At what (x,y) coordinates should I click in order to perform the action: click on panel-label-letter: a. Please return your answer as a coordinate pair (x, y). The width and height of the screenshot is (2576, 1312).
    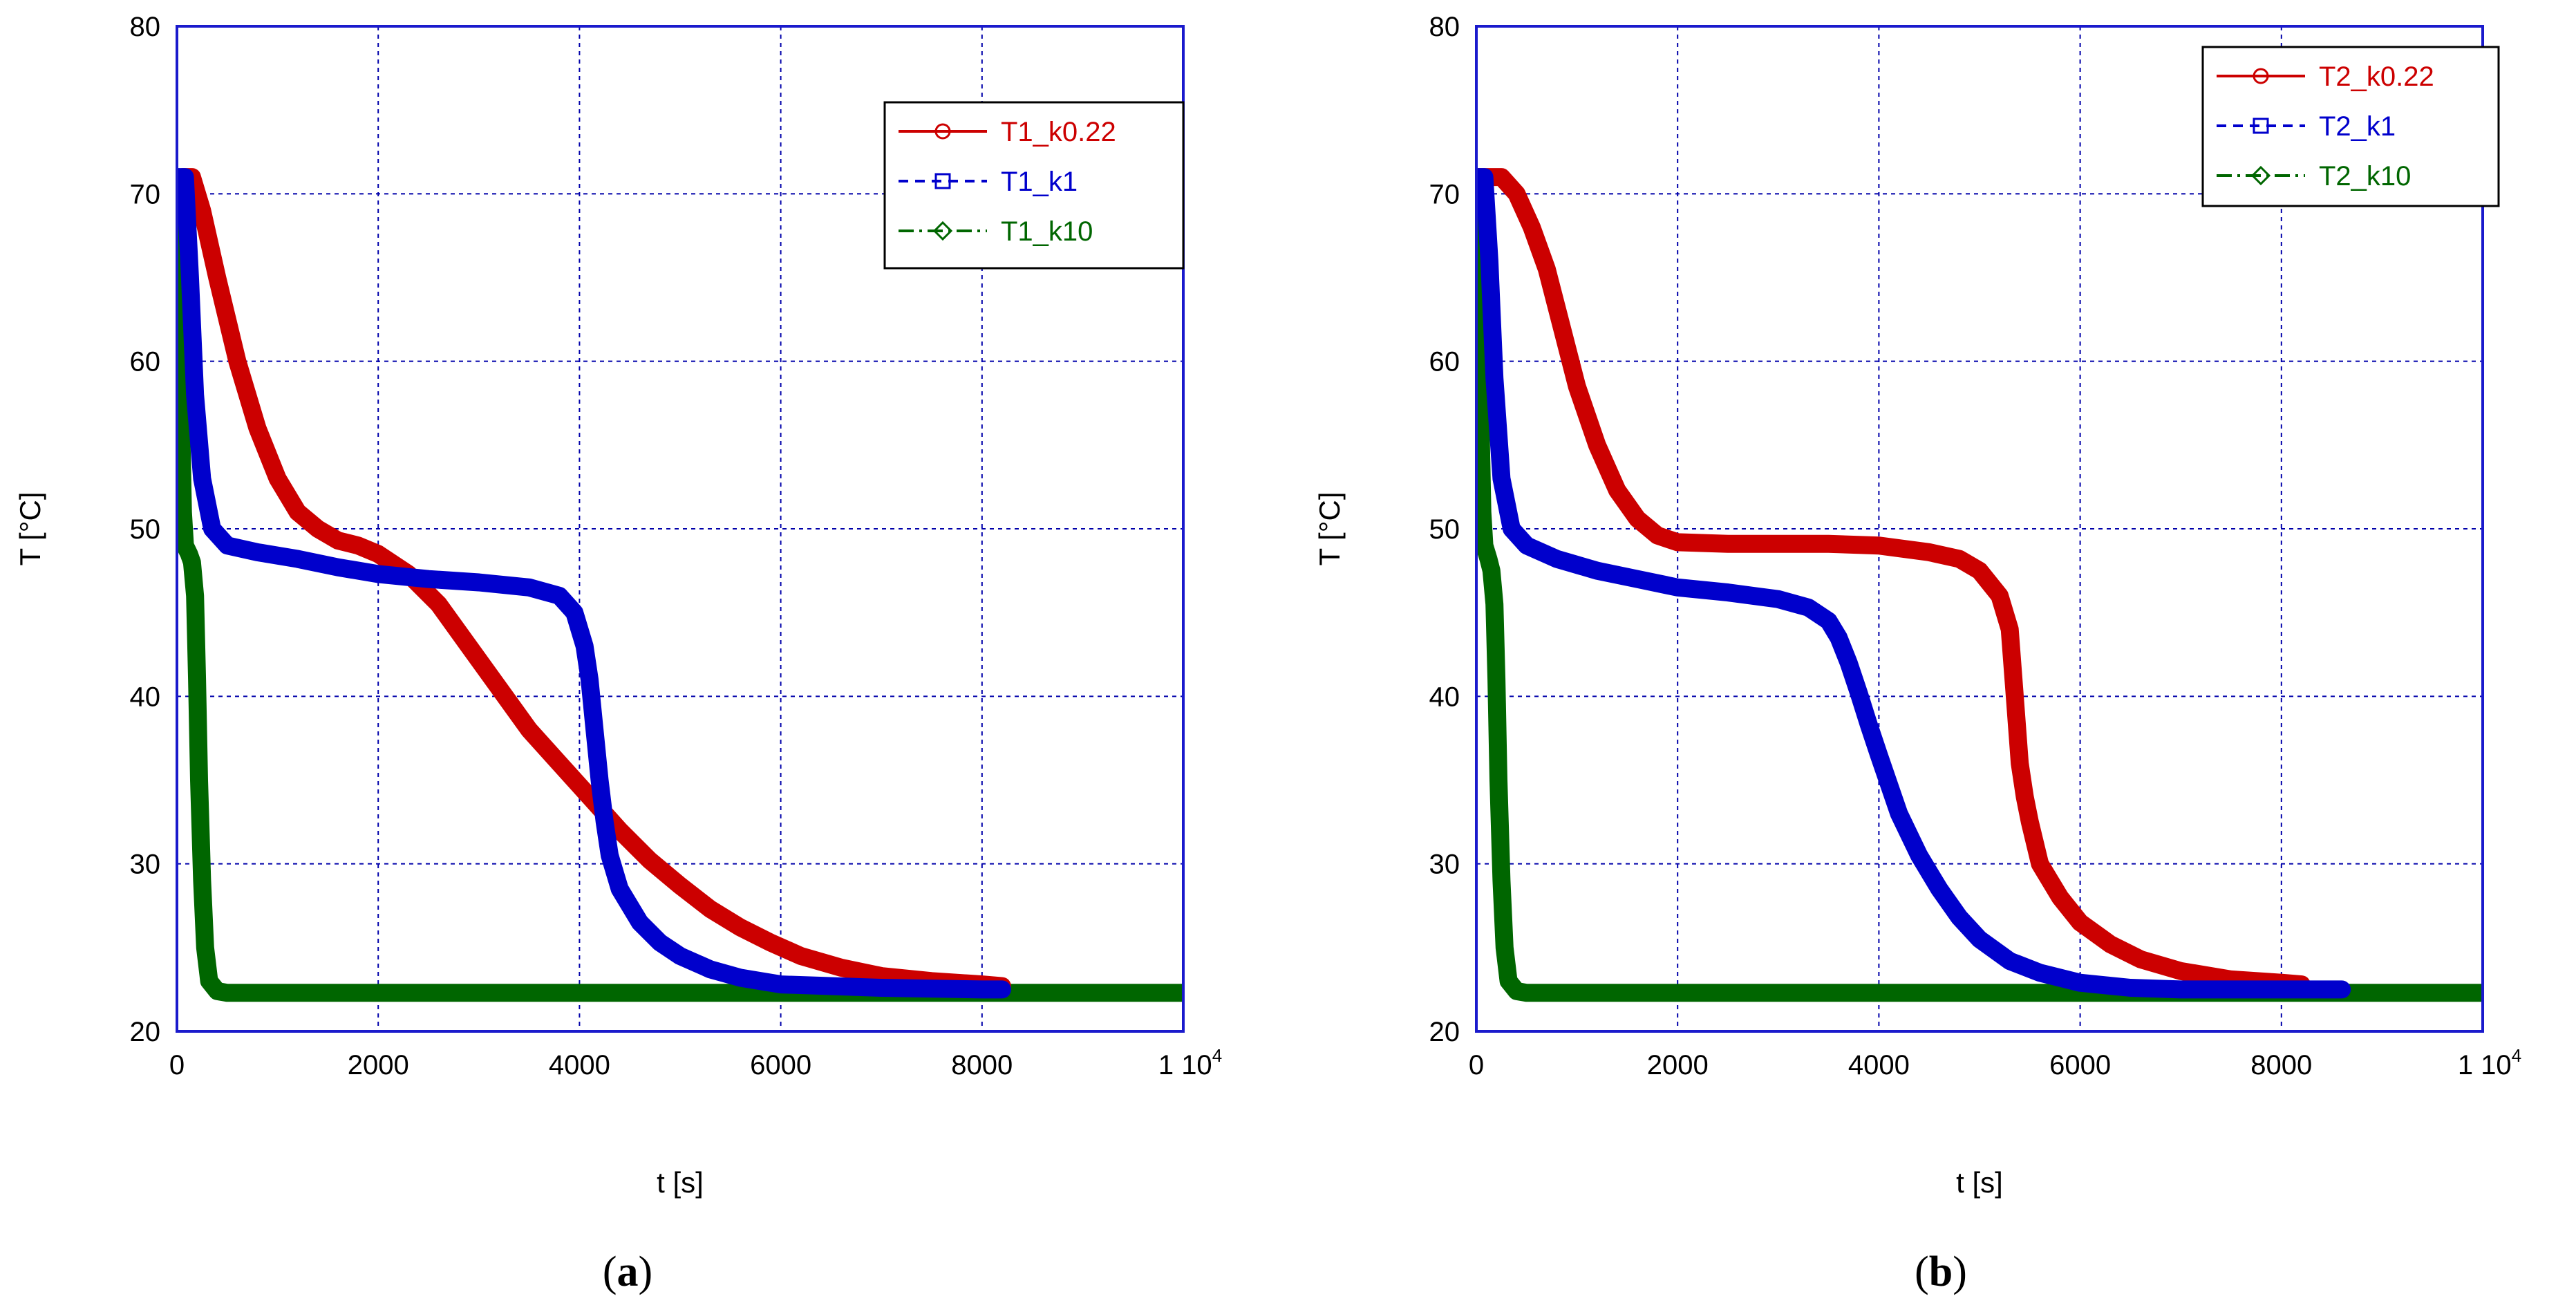
    Looking at the image, I should click on (628, 1271).